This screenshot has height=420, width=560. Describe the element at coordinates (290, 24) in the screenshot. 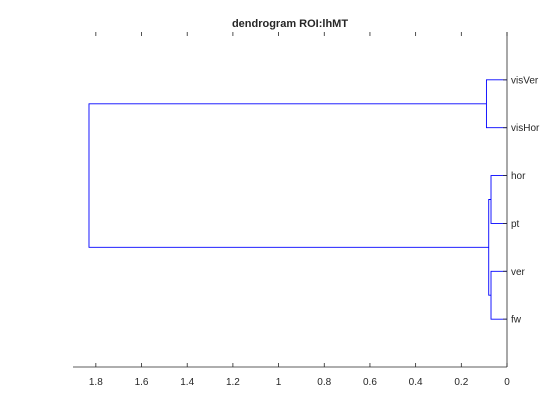

I see `chart-title: dendrogram ROI:lhMT` at that location.